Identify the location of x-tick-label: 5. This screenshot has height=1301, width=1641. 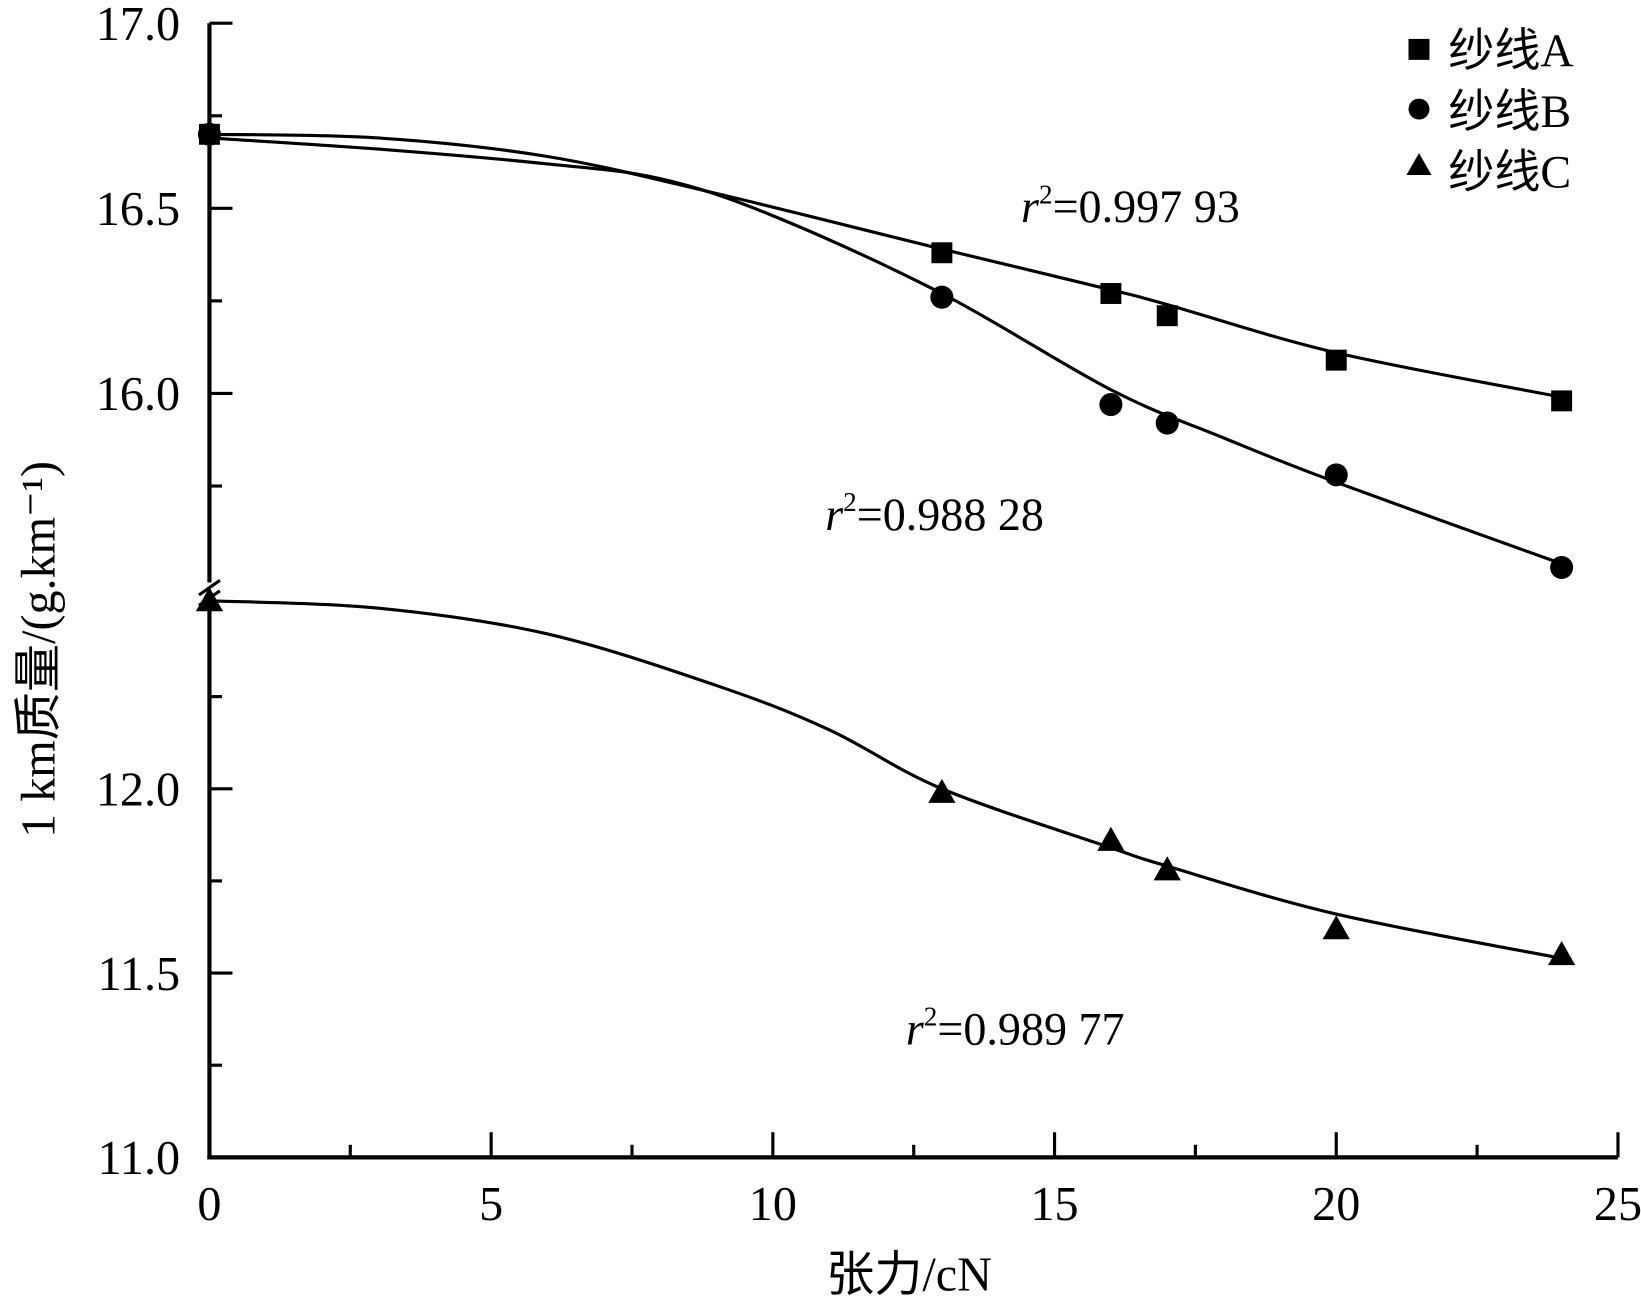
(491, 1204).